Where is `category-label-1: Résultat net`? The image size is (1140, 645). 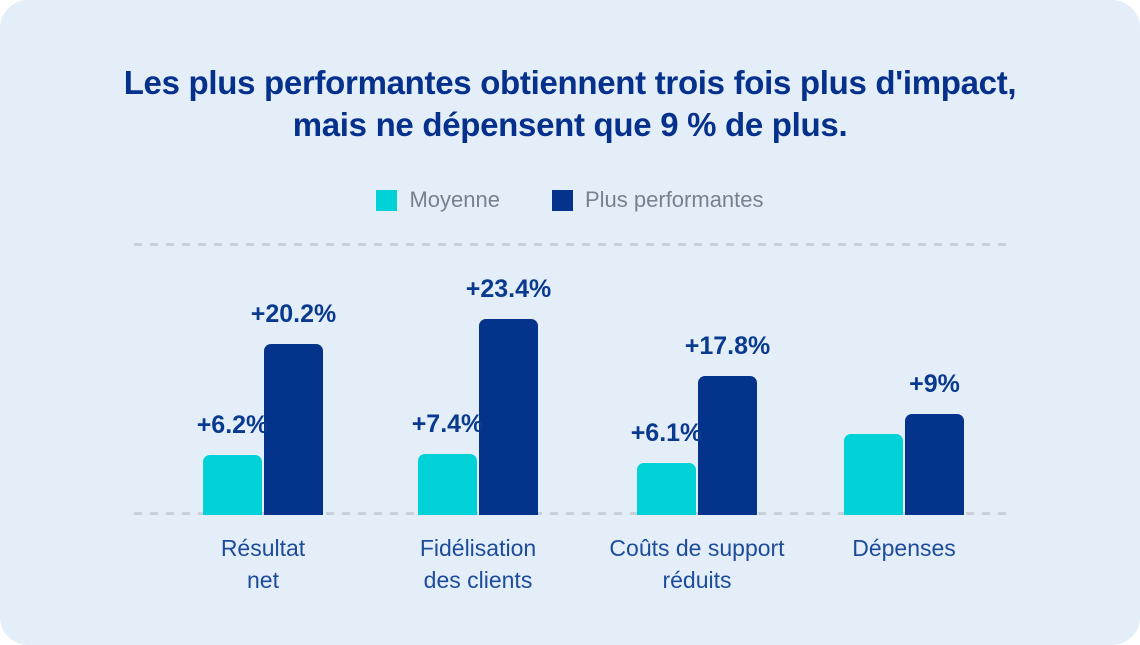 category-label-1: Résultat net is located at coordinates (263, 564).